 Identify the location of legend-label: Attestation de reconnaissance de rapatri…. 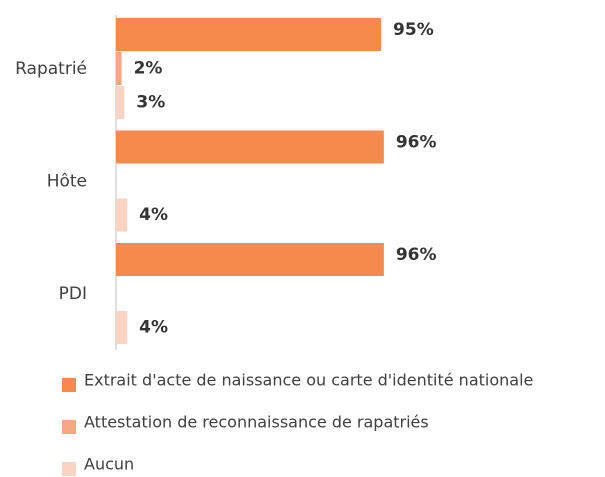
(256, 422).